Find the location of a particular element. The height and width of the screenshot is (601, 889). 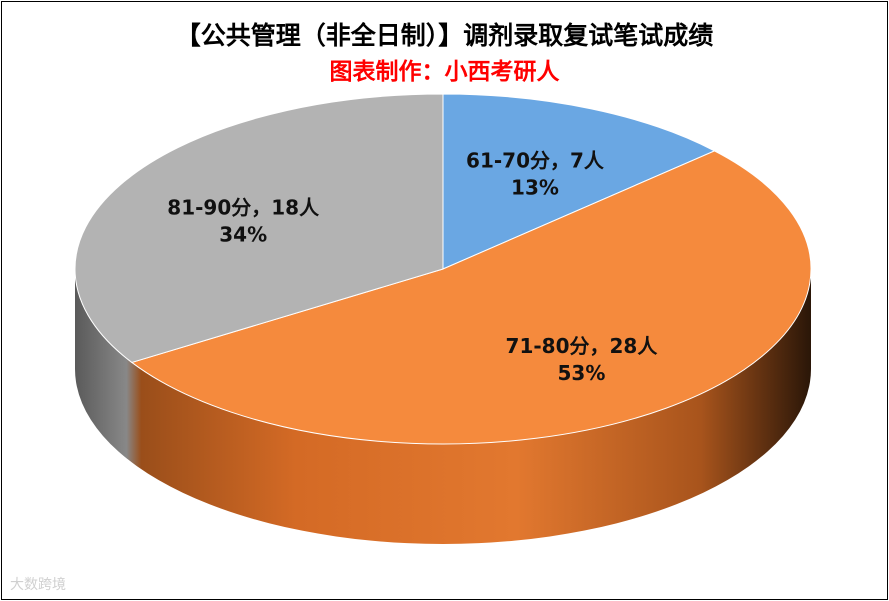

chart-title: 【公共管理（非全日制）】调剂录取复试笔试成绩 is located at coordinates (444, 35).